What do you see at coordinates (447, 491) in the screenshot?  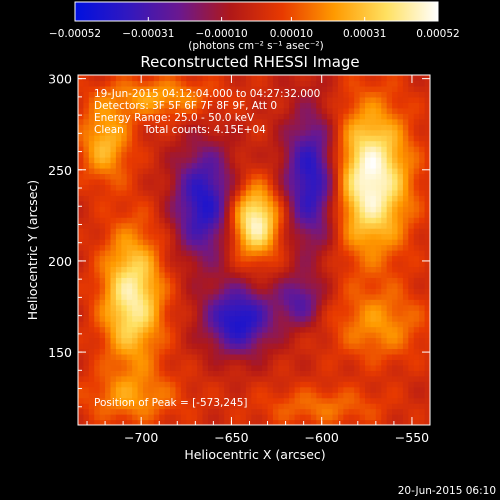 I see `footer-date: 20-Jun-2015 06:10` at bounding box center [447, 491].